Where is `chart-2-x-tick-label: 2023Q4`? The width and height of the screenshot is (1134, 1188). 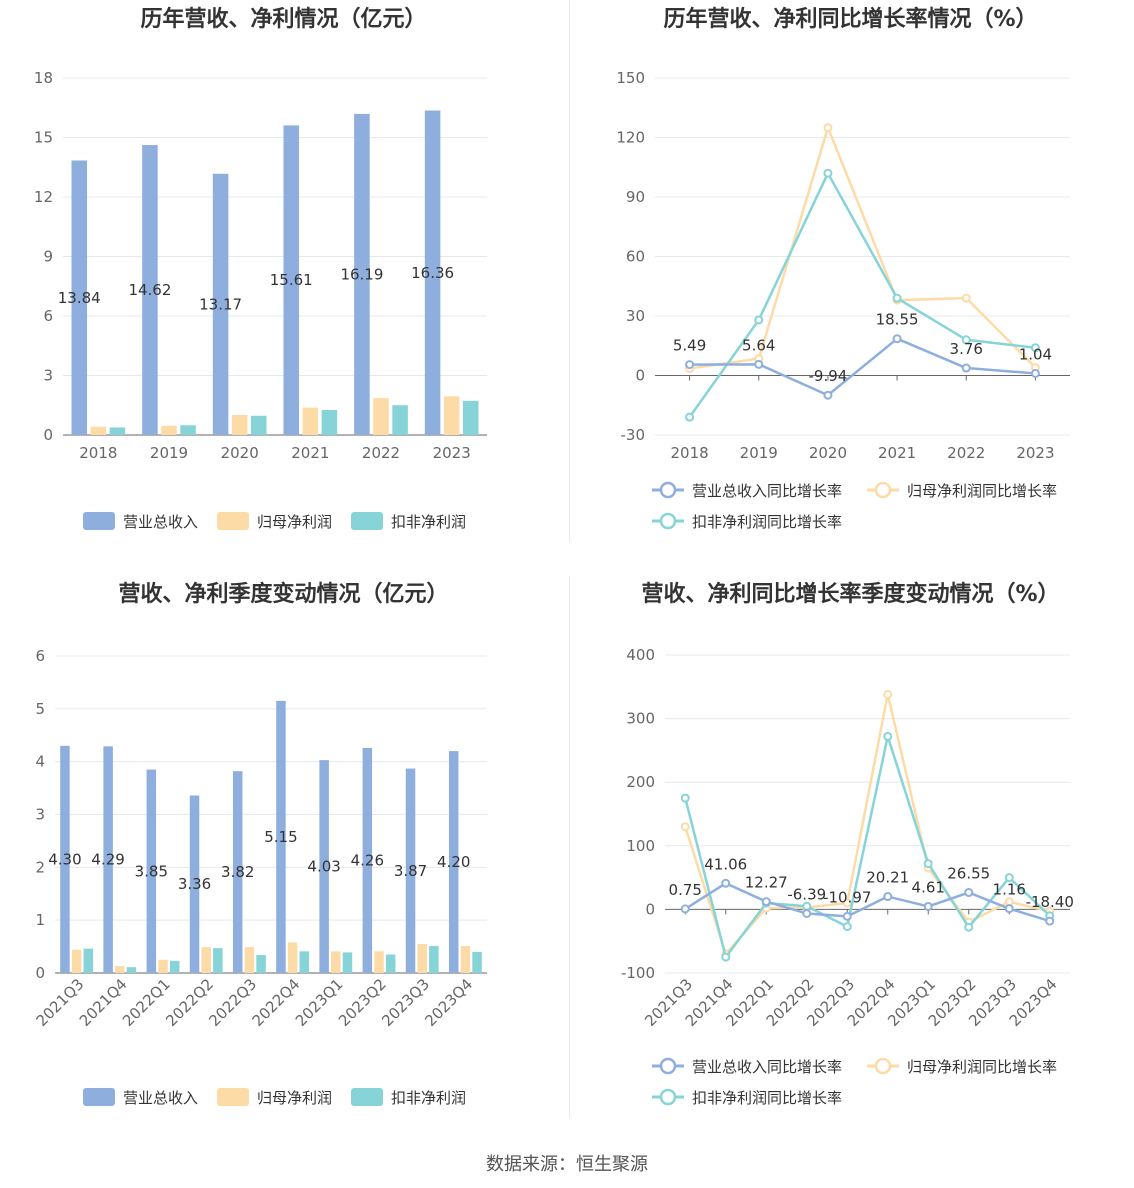 chart-2-x-tick-label: 2023Q4 is located at coordinates (448, 1002).